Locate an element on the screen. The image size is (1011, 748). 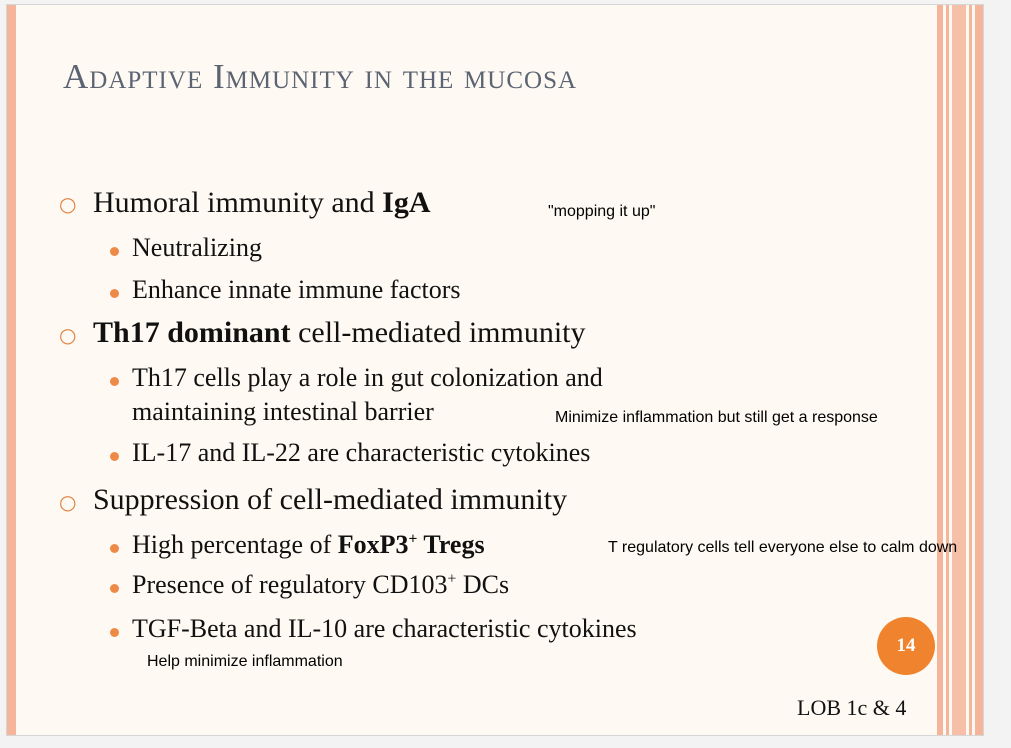
left-accent-bar is located at coordinates (11, 370).